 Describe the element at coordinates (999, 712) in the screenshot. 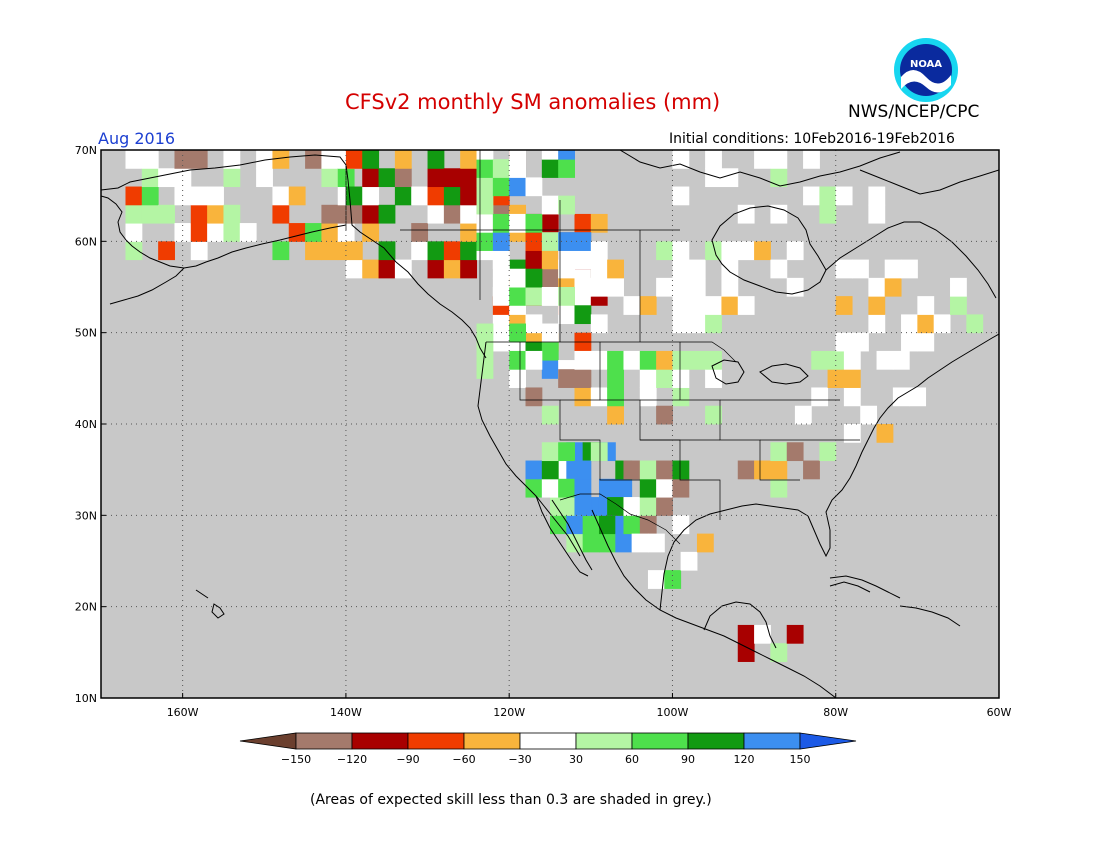

I see `lon-label: 60W` at that location.